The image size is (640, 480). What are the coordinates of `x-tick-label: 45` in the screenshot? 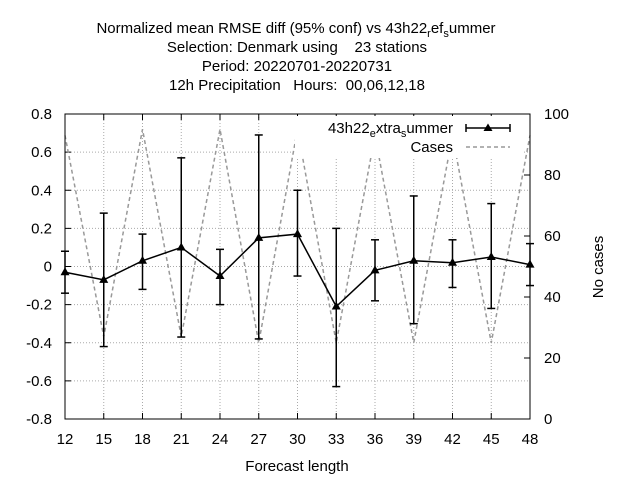 It's located at (491, 439).